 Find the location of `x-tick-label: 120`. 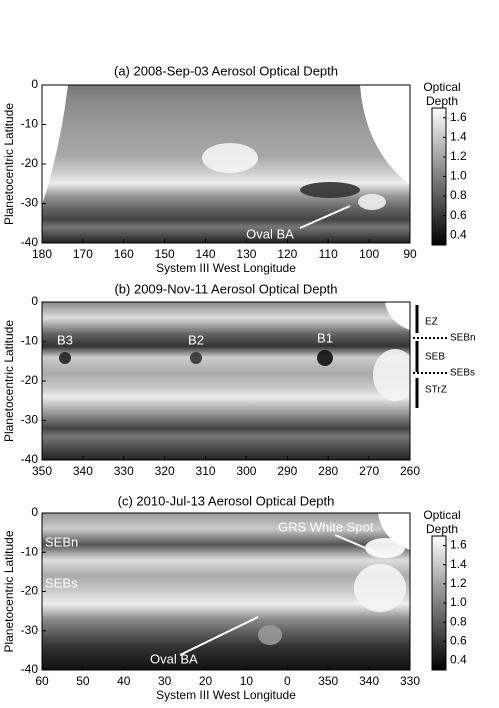

x-tick-label: 120 is located at coordinates (287, 254).